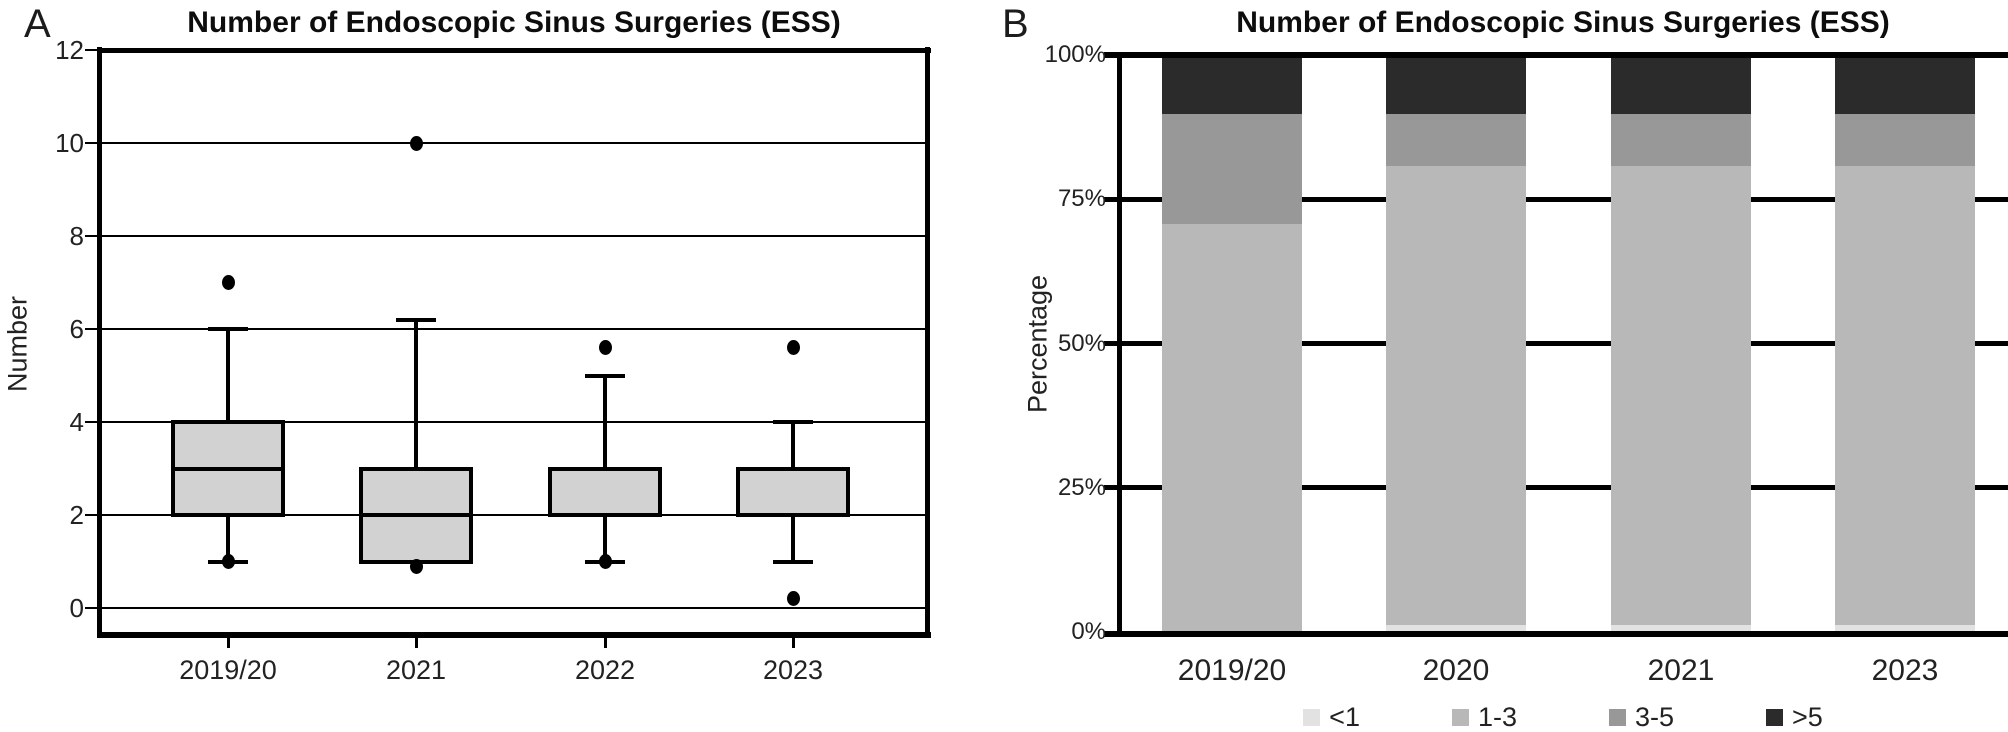 Image resolution: width=2008 pixels, height=732 pixels. Describe the element at coordinates (1655, 717) in the screenshot. I see `legend-label: 3-5` at that location.